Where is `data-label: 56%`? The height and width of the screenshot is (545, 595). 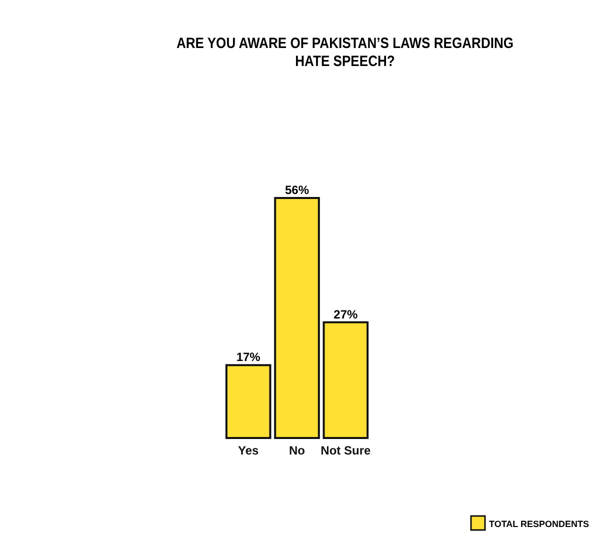 data-label: 56% is located at coordinates (297, 190).